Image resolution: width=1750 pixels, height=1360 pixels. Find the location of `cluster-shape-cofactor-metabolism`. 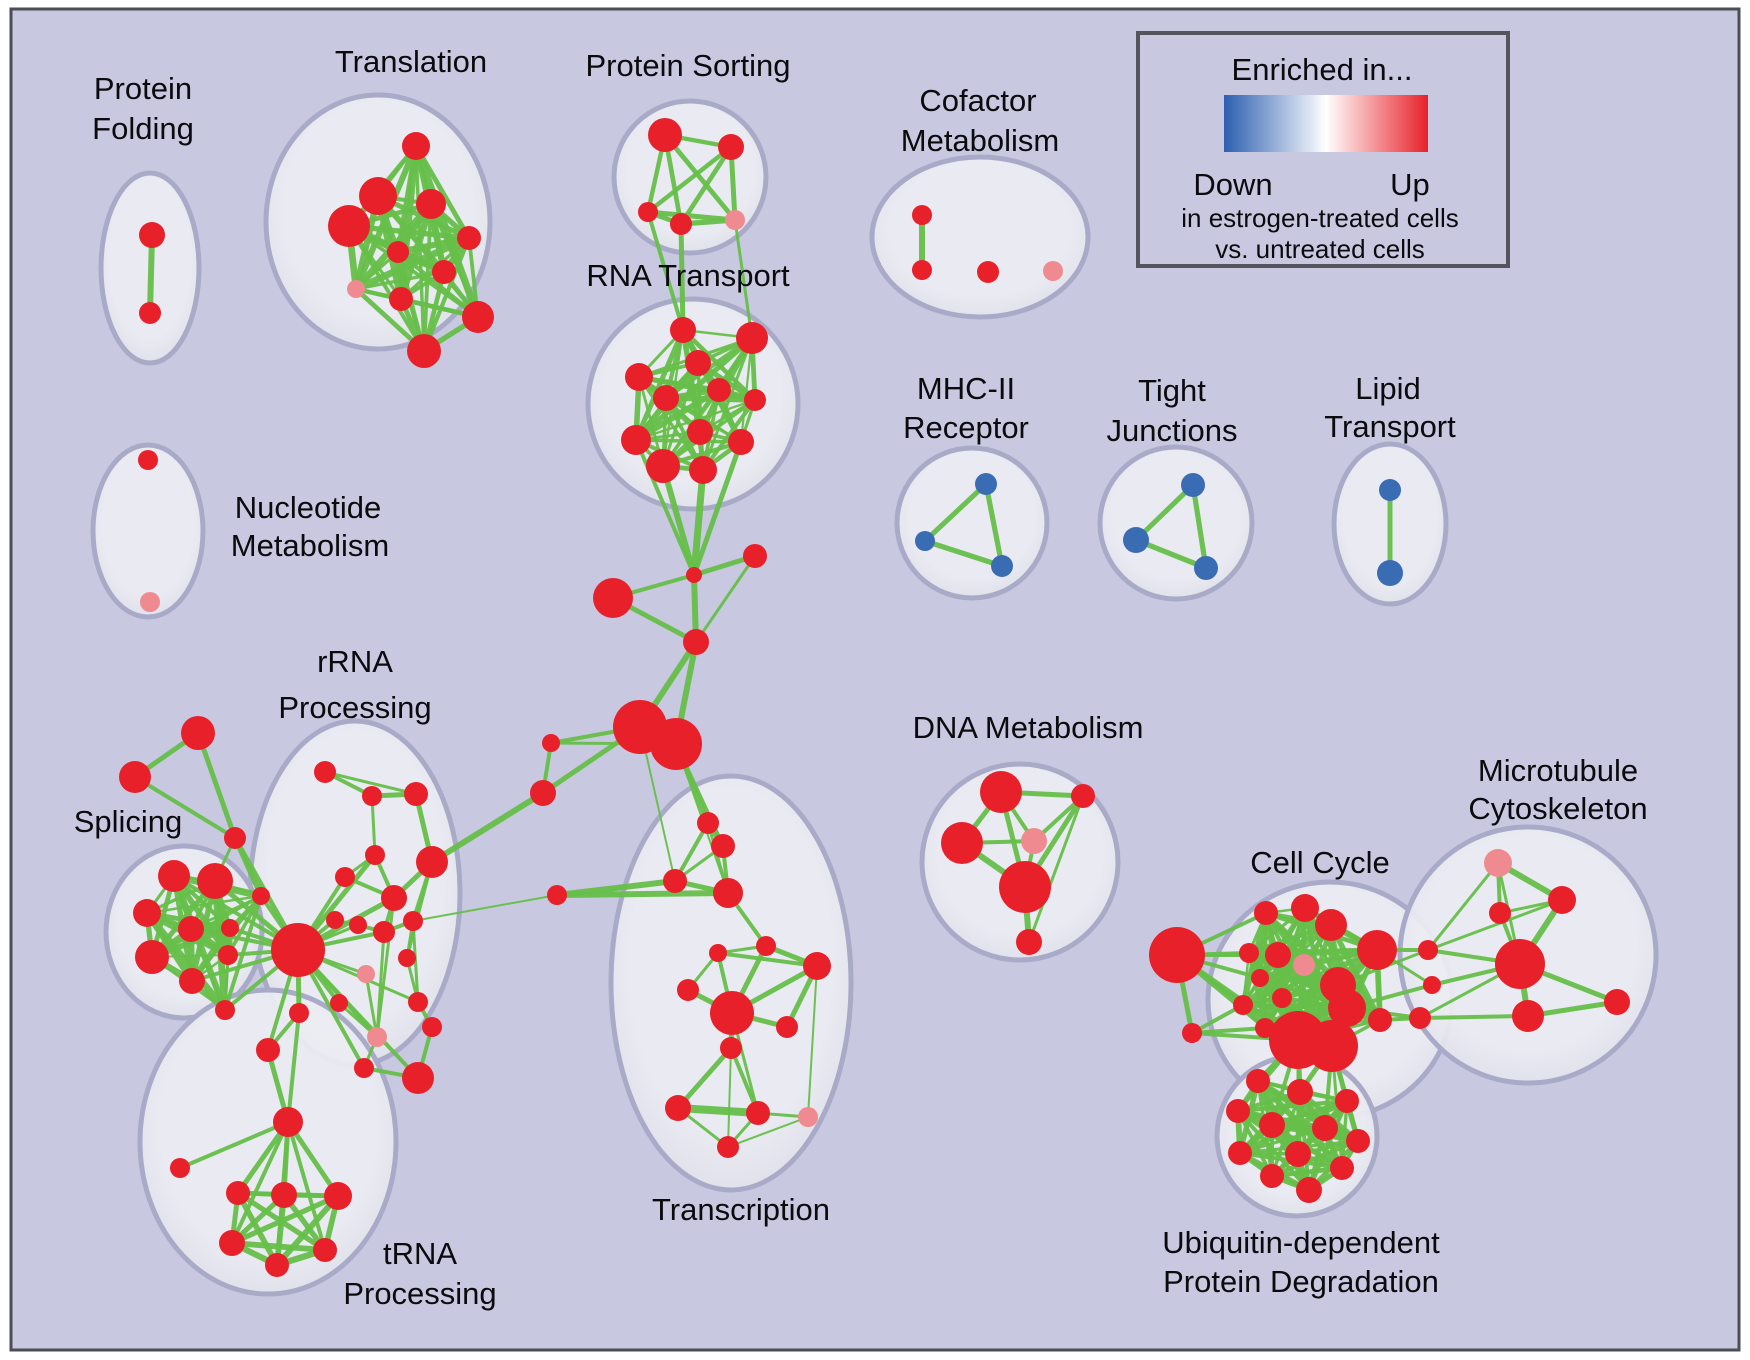

cluster-shape-cofactor-metabolism is located at coordinates (980, 237).